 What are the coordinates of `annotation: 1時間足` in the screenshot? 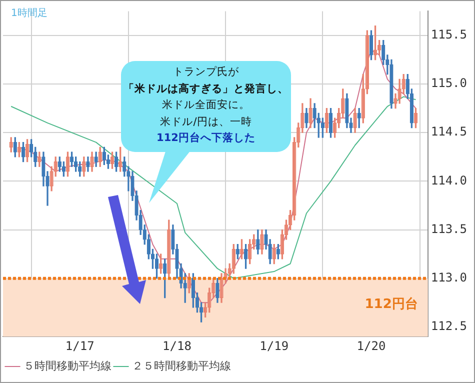 It's located at (29, 13).